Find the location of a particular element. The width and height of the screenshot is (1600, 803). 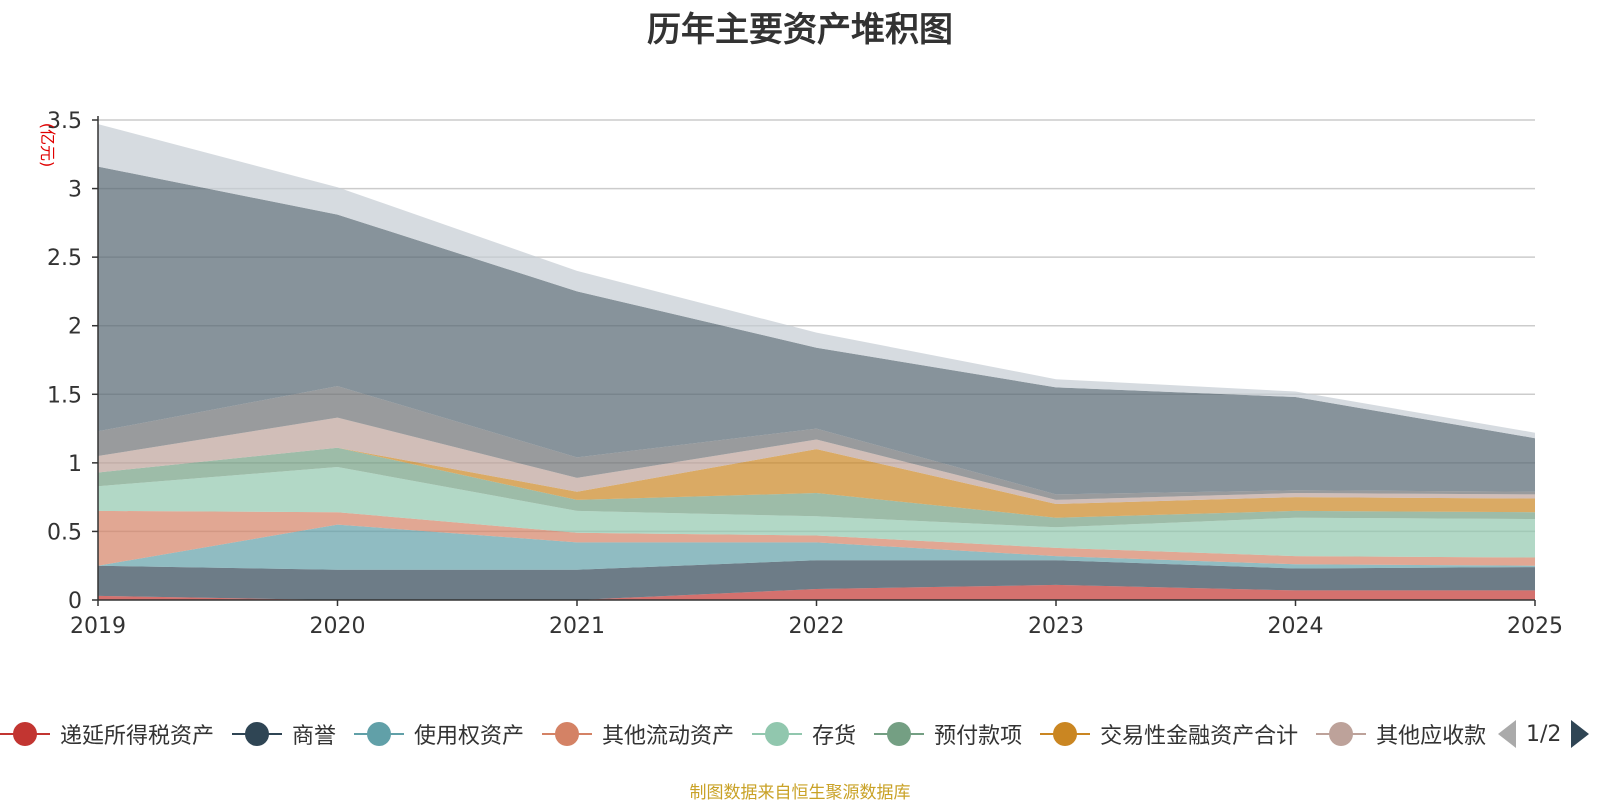

y-tick-label: 2.5 is located at coordinates (64, 258).